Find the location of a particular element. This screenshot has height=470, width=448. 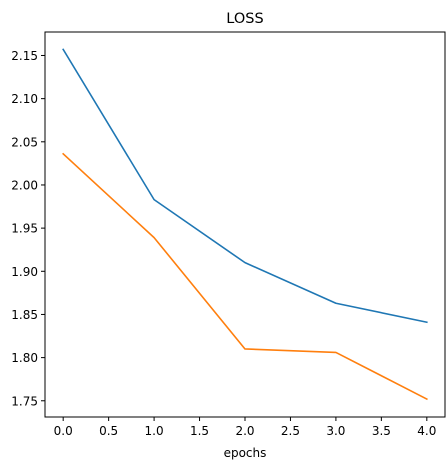

y-tick-label: 1.80 is located at coordinates (24, 358).